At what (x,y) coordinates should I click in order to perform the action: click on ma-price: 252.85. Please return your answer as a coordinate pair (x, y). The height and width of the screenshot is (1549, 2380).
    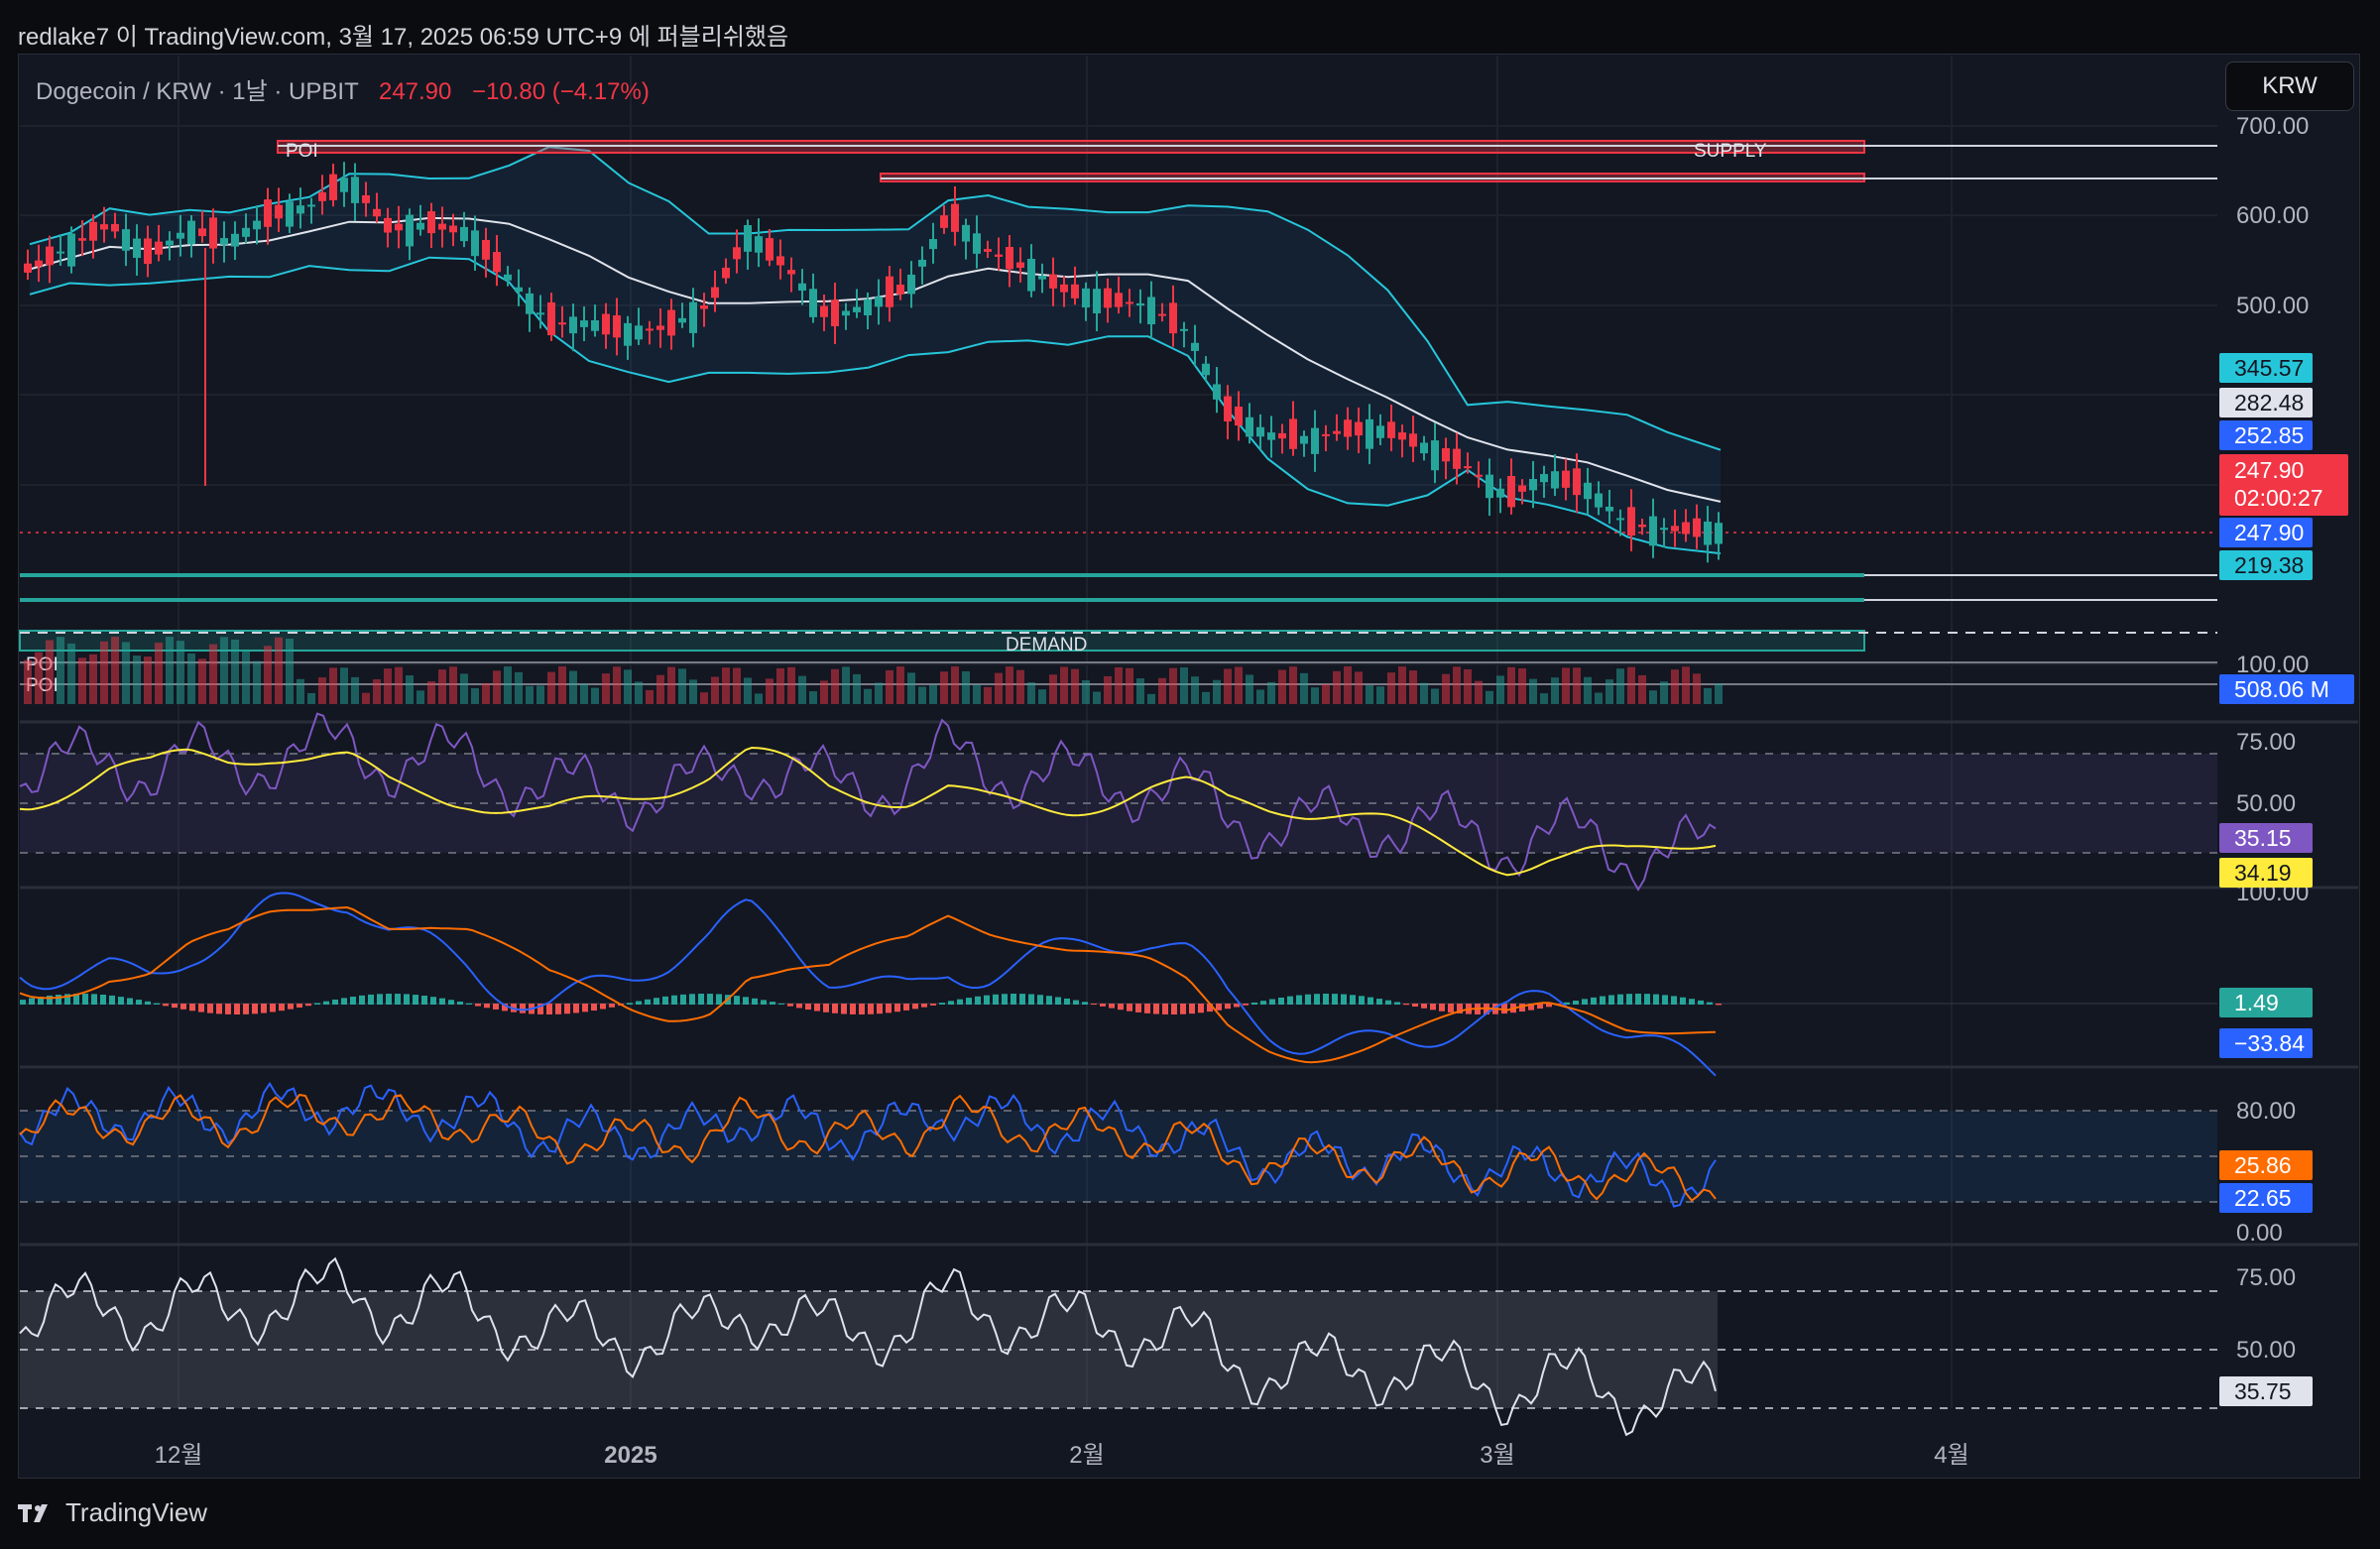
    Looking at the image, I should click on (2269, 435).